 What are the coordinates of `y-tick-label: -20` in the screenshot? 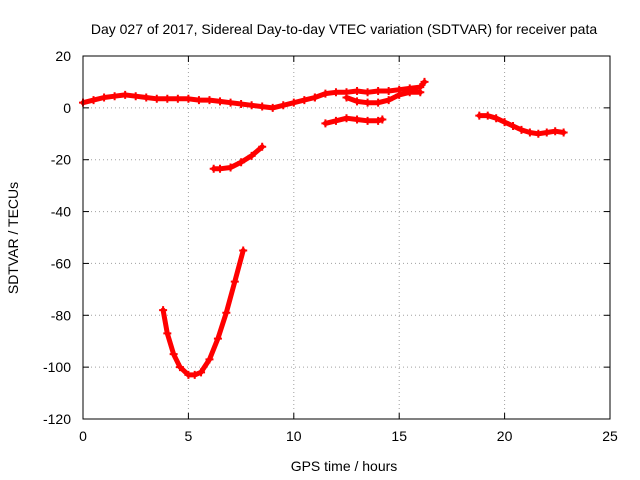 It's located at (61, 160).